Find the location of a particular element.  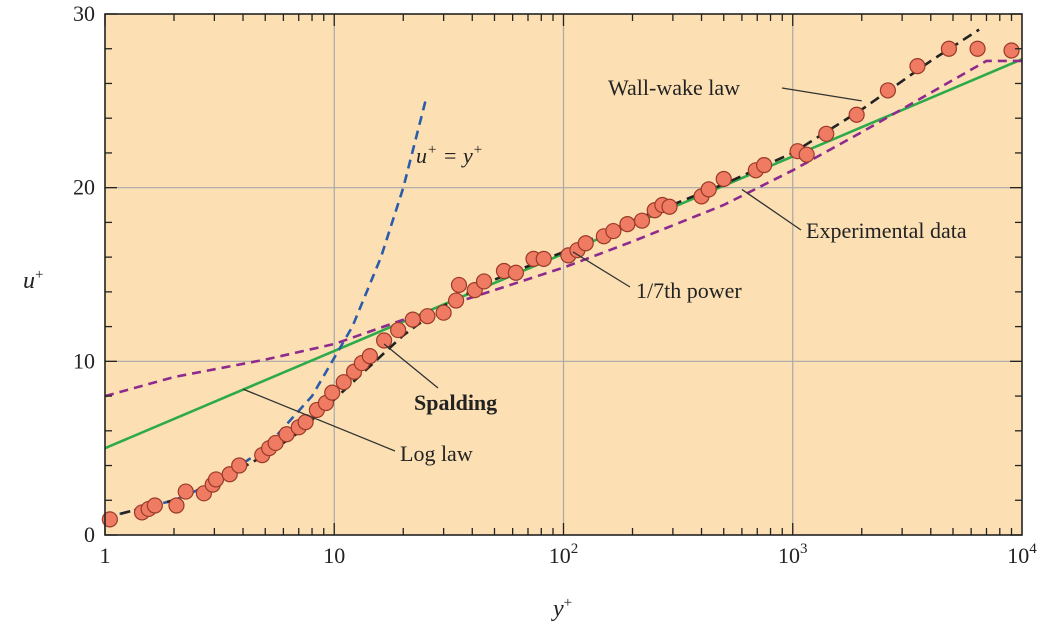

y-axis-title: u+ is located at coordinates (33, 280).